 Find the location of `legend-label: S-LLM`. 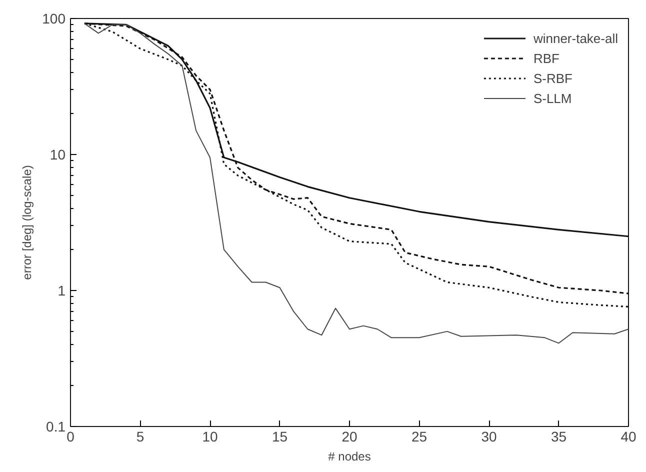

legend-label: S-LLM is located at coordinates (552, 98).